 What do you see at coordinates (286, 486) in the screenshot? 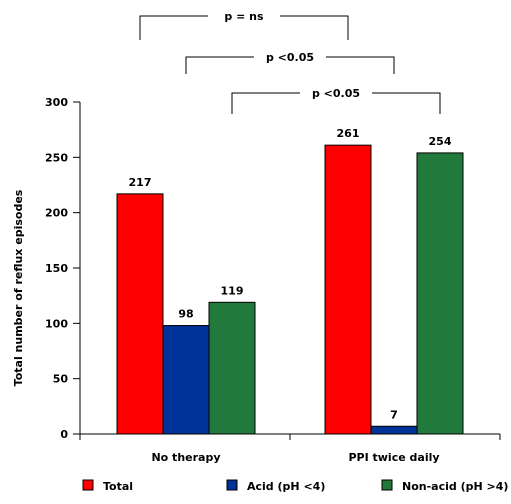
I see `legend-label: Acid (pH <4)` at bounding box center [286, 486].